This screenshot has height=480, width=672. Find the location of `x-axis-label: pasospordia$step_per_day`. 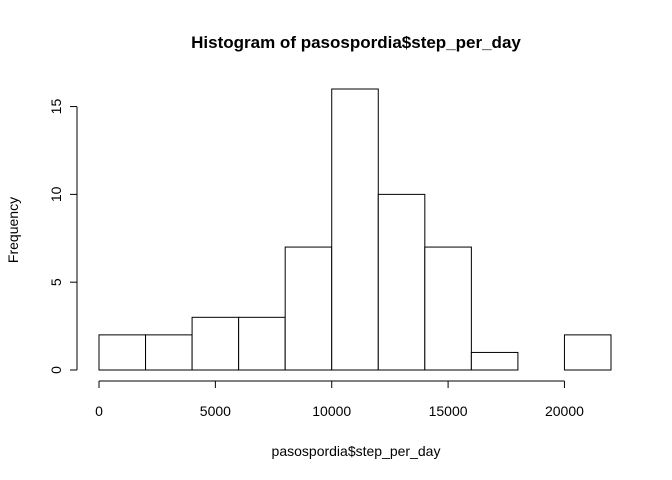

x-axis-label: pasospordia$step_per_day is located at coordinates (356, 451).